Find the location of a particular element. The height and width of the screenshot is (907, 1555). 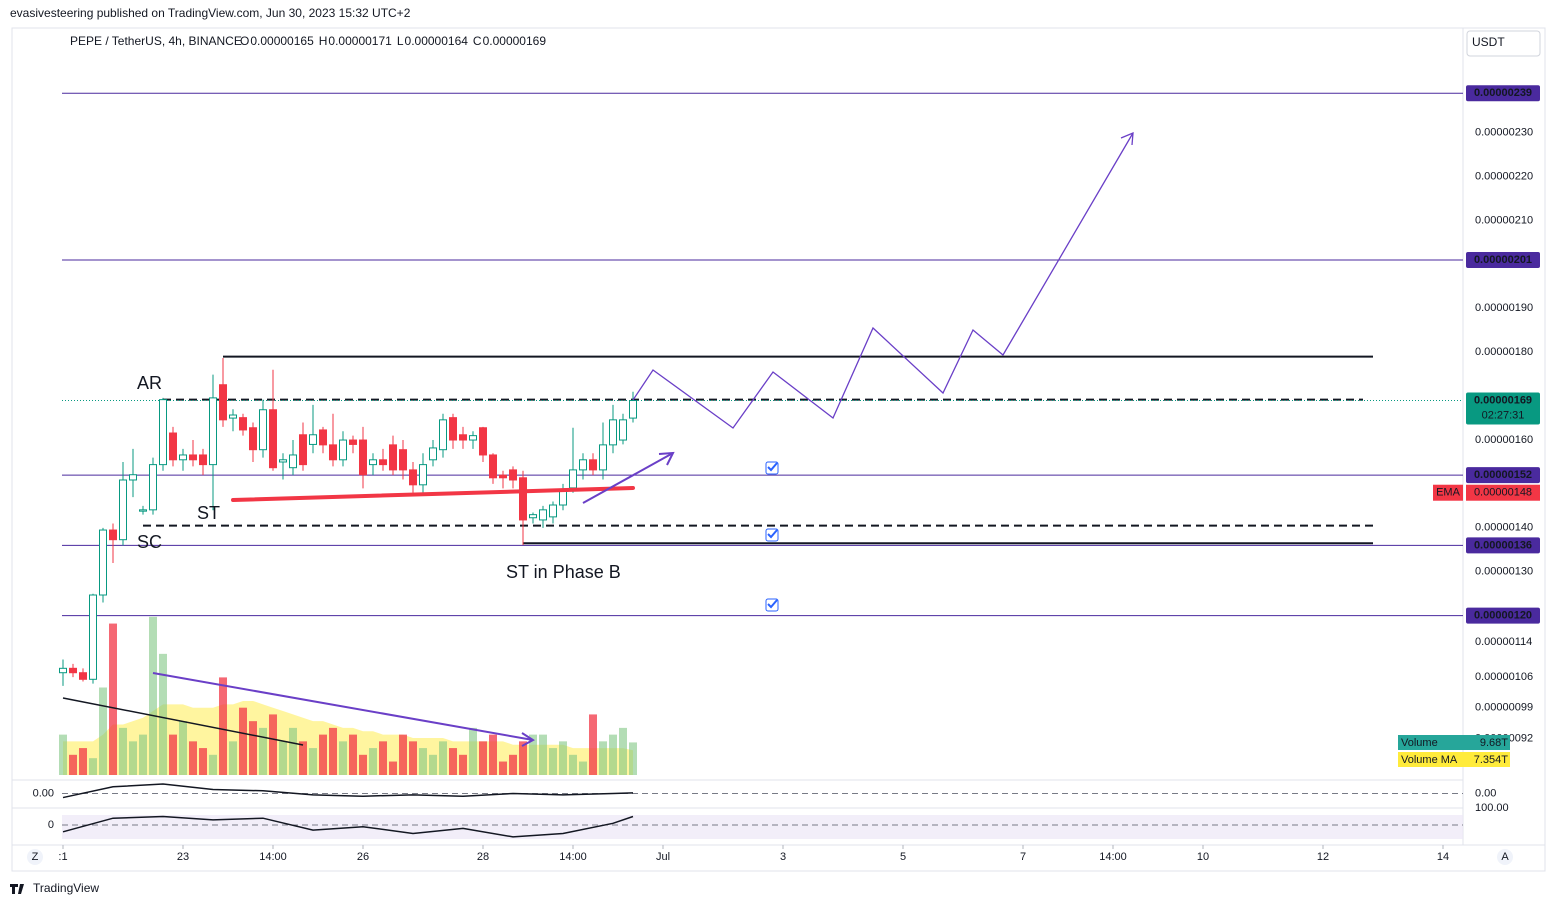

volume-ma-area is located at coordinates (348, 737).